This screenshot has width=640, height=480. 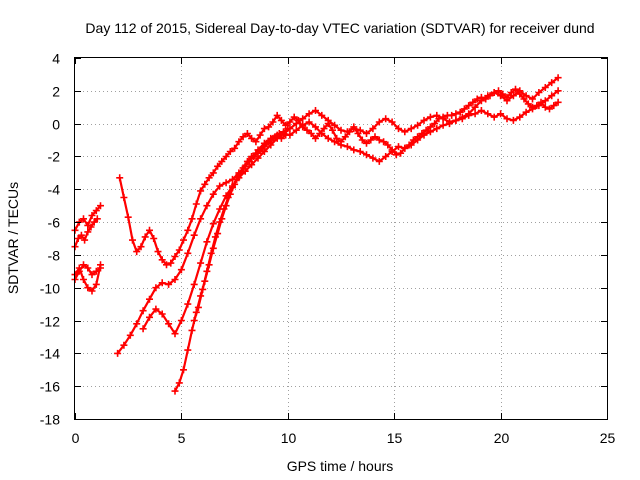 I want to click on x-tick-label: 10, so click(x=289, y=438).